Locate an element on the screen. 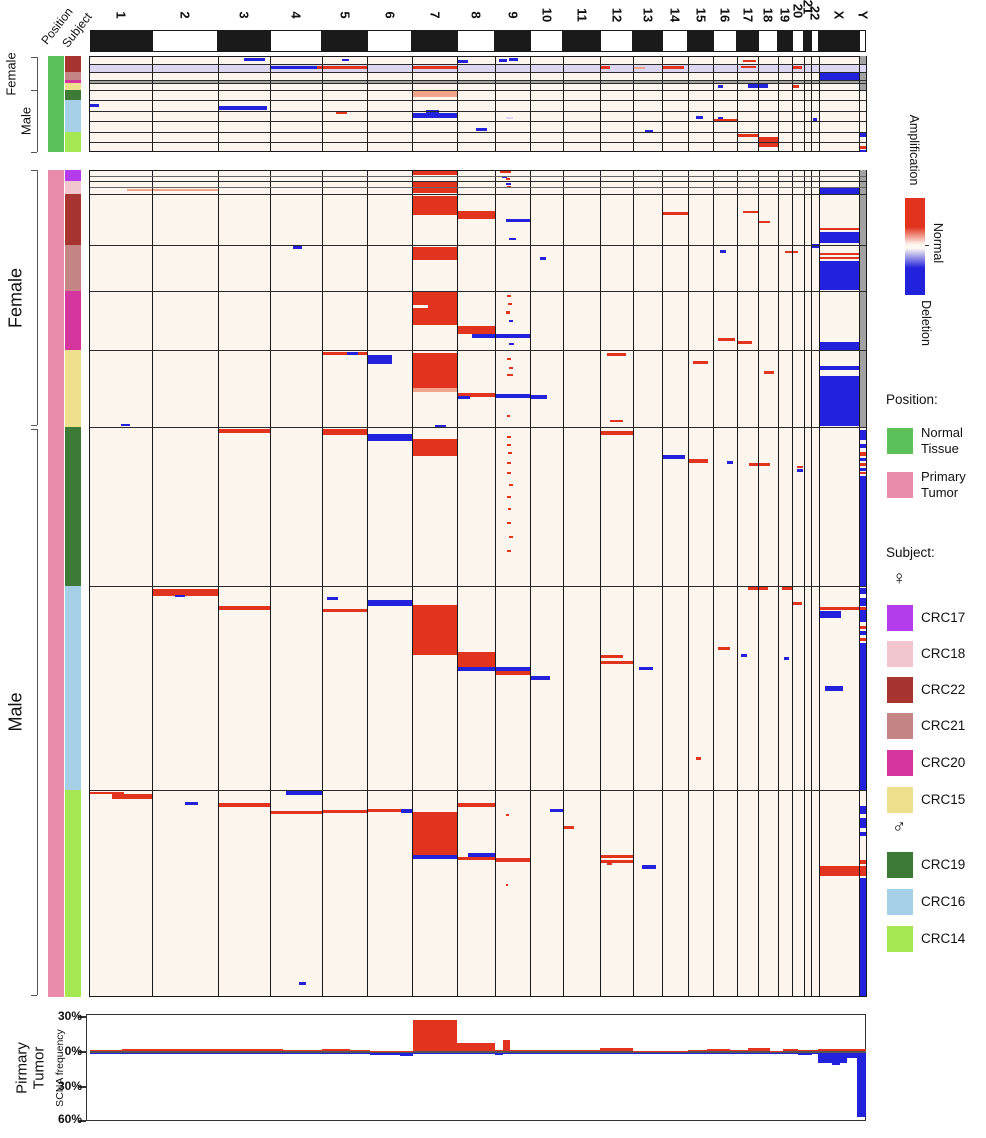 The height and width of the screenshot is (1138, 986). sex-bracket-tick is located at coordinates (34, 995).